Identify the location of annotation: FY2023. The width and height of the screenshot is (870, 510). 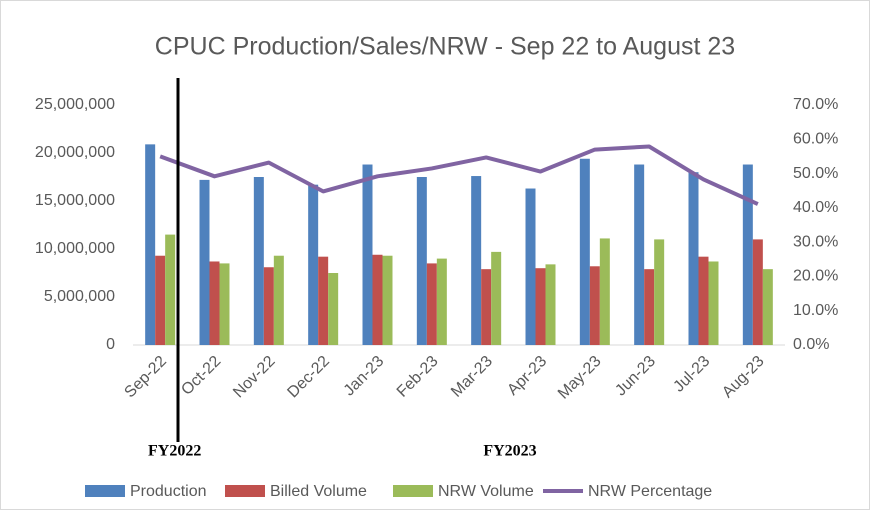
(509, 451).